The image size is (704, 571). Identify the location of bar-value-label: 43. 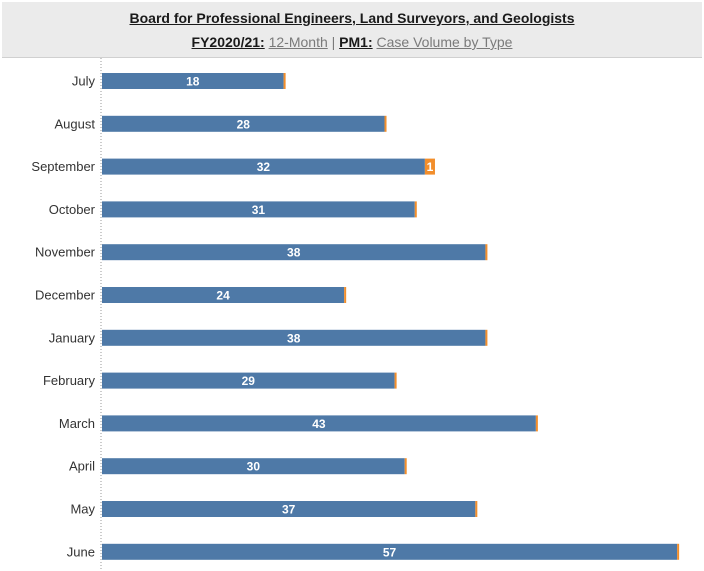
(319, 424).